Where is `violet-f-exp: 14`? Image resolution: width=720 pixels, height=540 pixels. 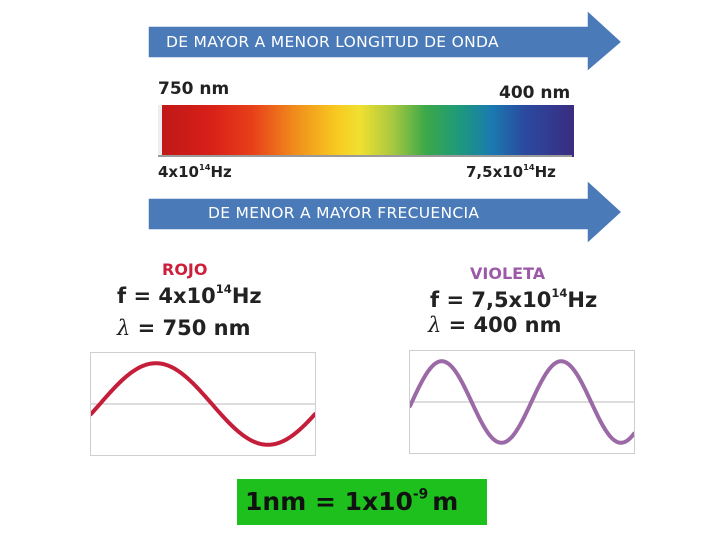 violet-f-exp: 14 is located at coordinates (559, 293).